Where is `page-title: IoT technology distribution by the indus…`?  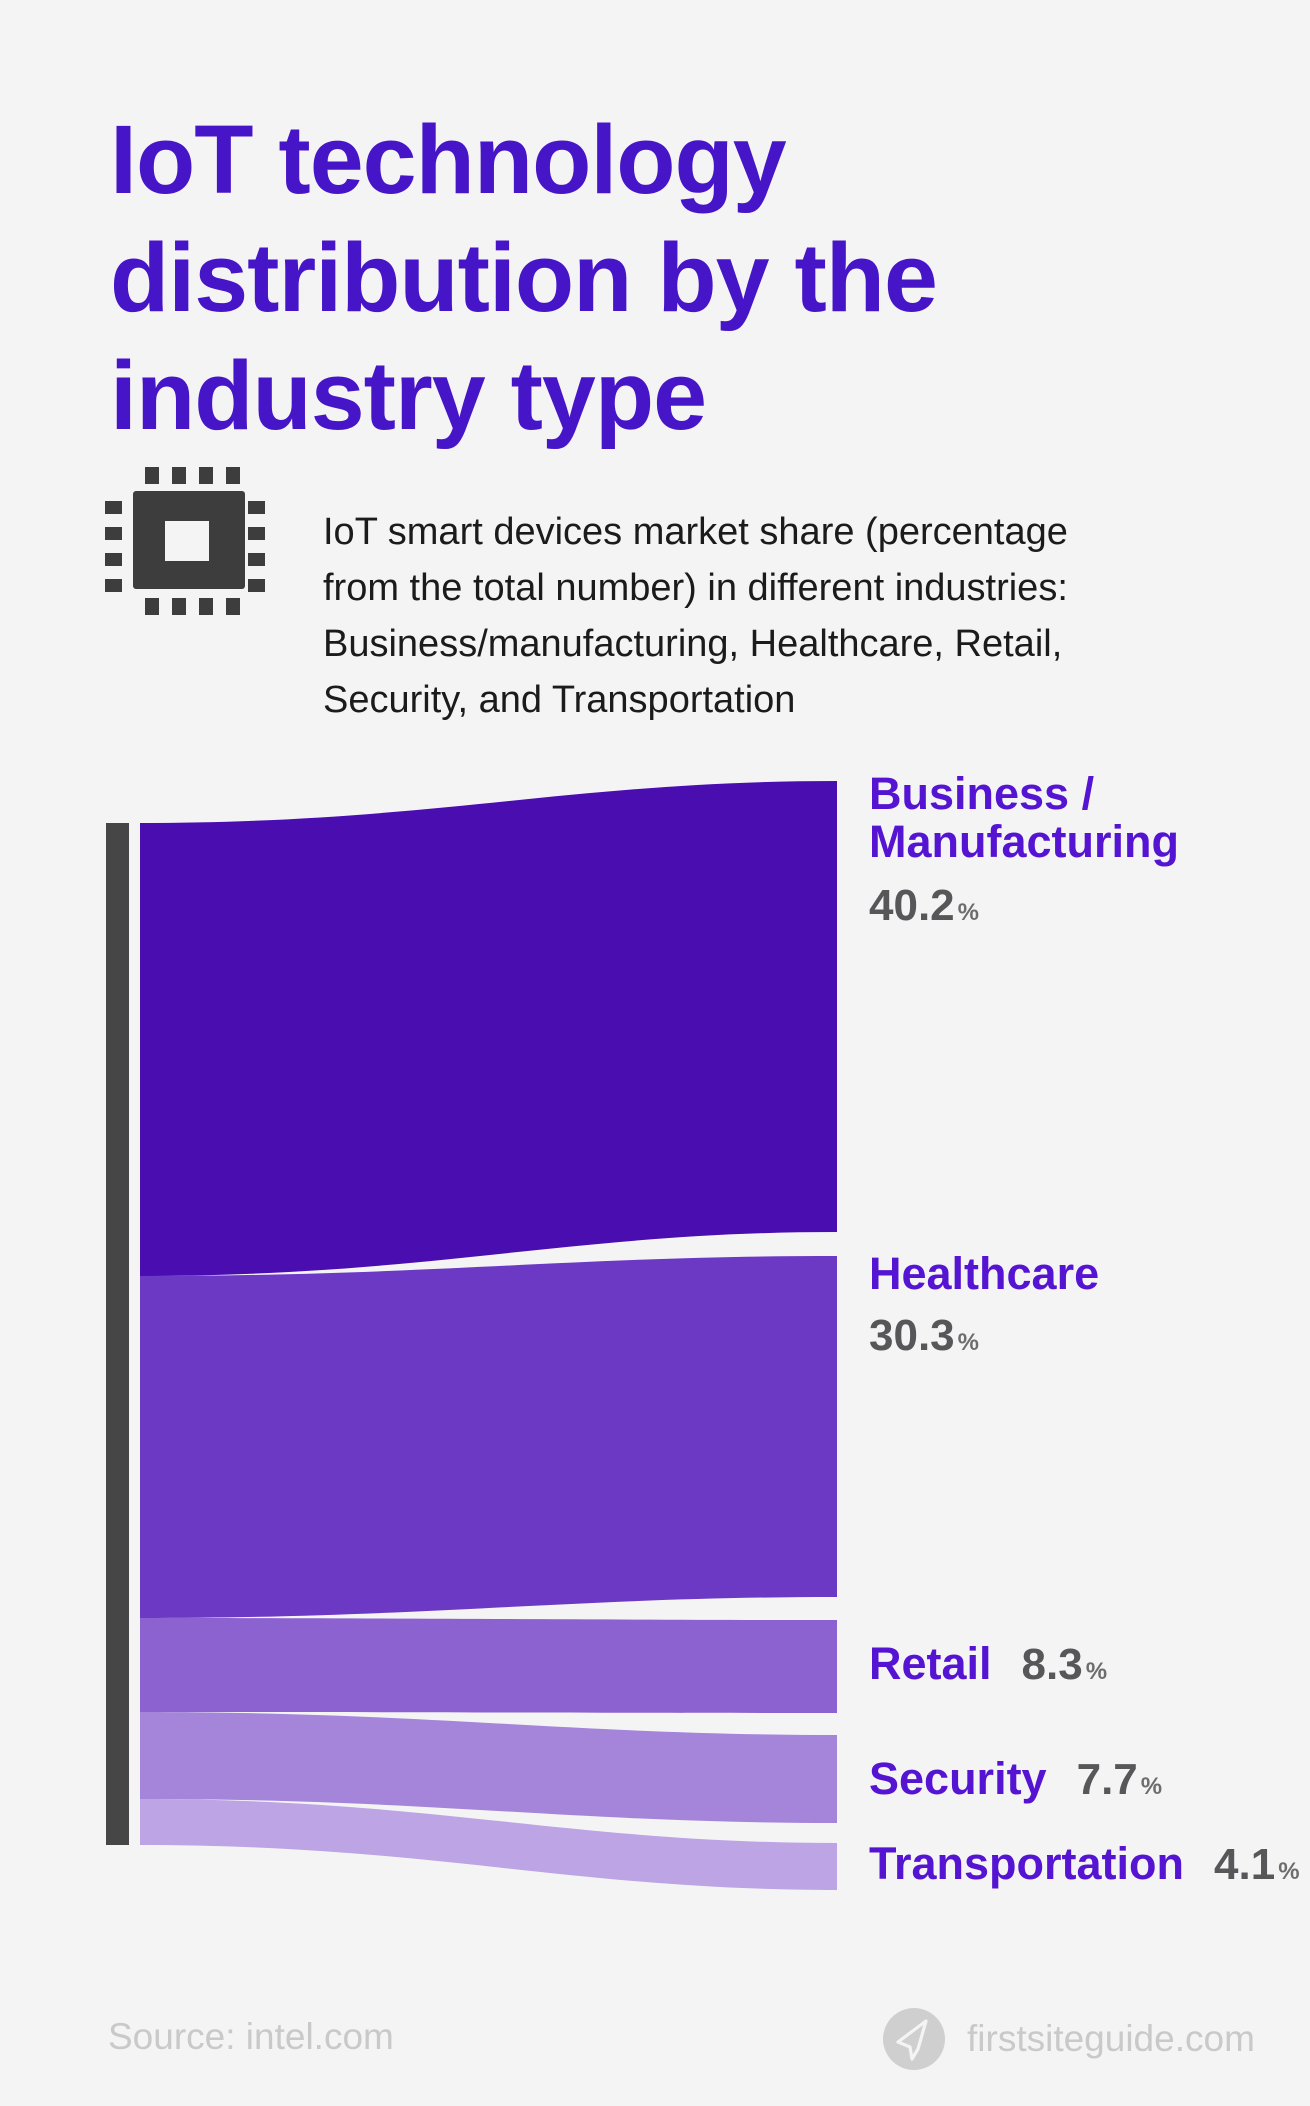
page-title: IoT technology distribution by the indus… is located at coordinates (524, 277).